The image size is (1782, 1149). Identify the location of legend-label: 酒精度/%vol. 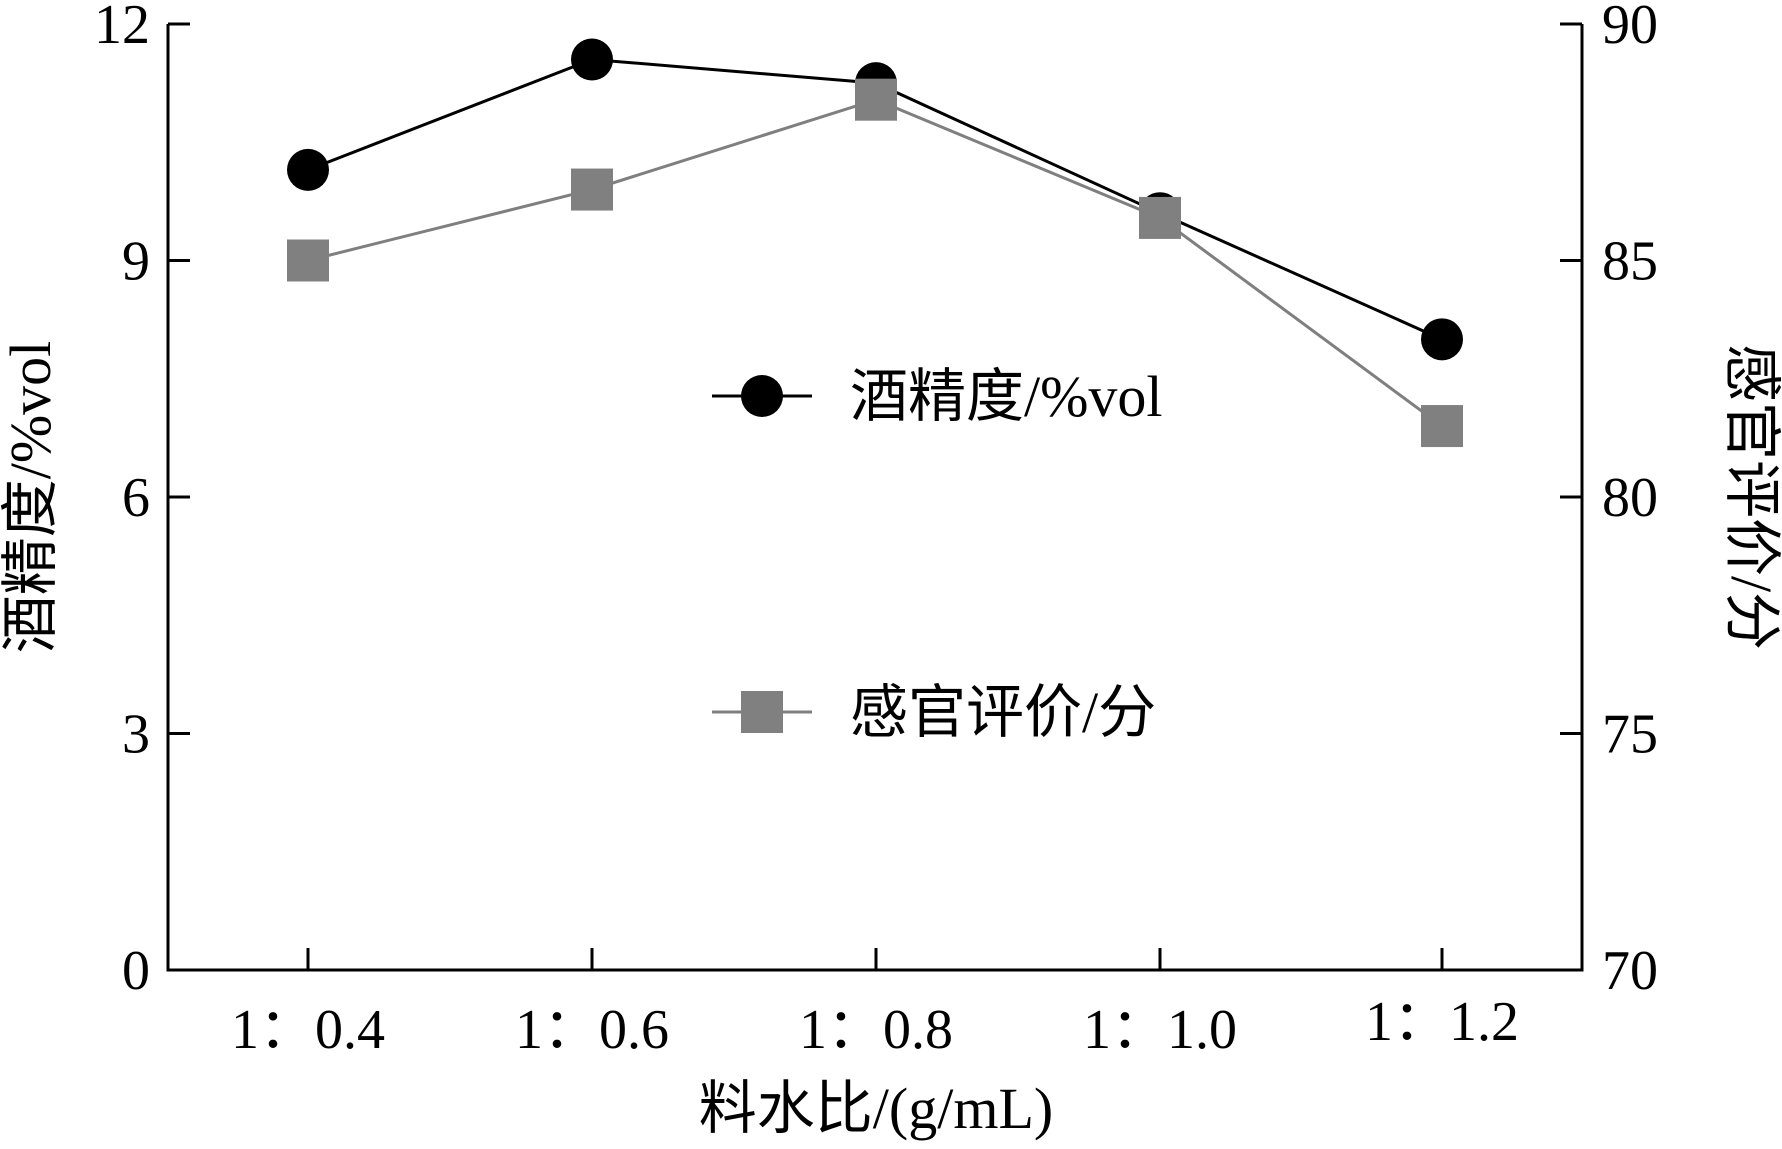
(1006, 396).